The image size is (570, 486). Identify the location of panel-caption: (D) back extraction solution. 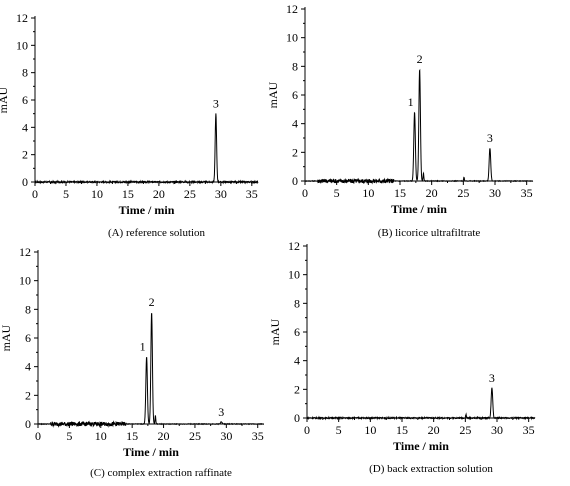
(431, 469).